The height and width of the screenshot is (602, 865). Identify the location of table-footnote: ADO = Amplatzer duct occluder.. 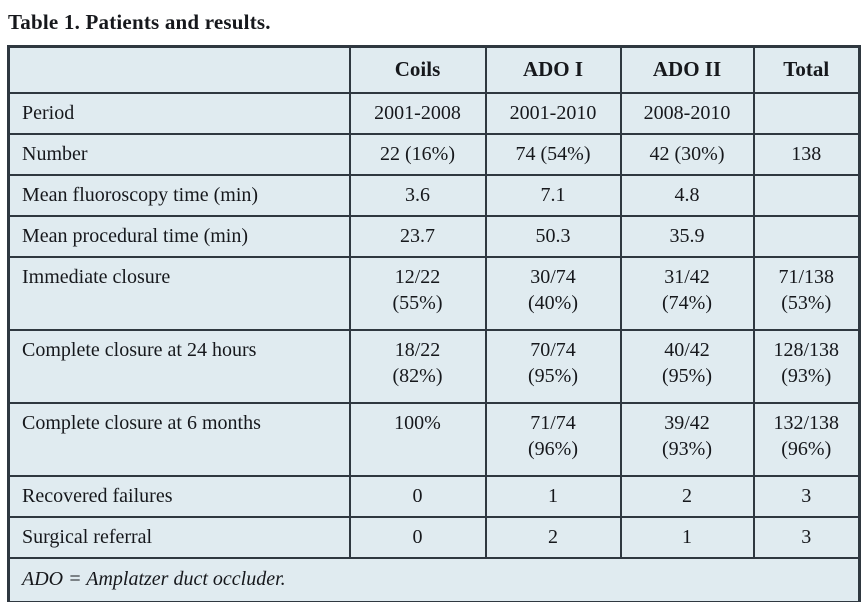
(434, 579).